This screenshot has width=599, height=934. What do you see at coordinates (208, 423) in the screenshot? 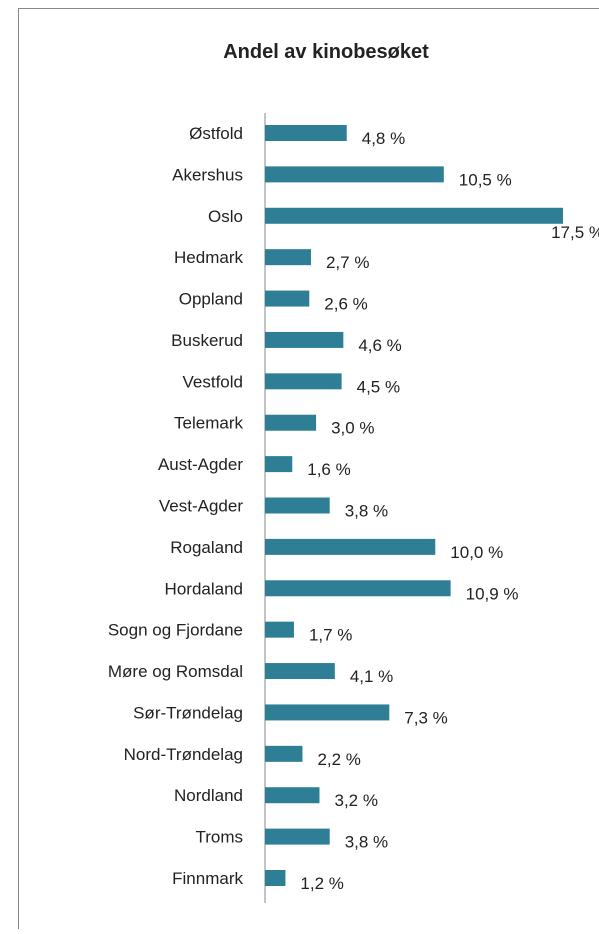
I see `y-tick-label: Telemark` at bounding box center [208, 423].